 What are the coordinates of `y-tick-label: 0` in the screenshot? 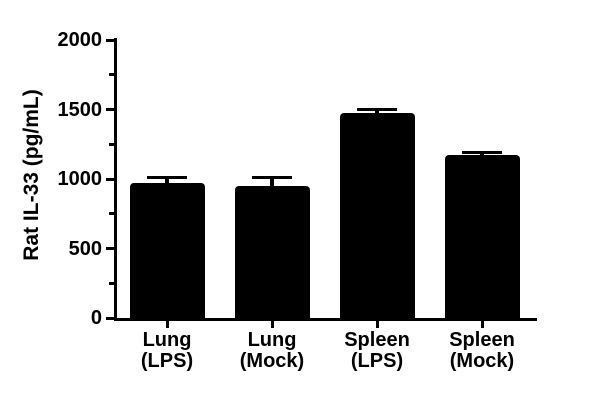 It's located at (96, 318).